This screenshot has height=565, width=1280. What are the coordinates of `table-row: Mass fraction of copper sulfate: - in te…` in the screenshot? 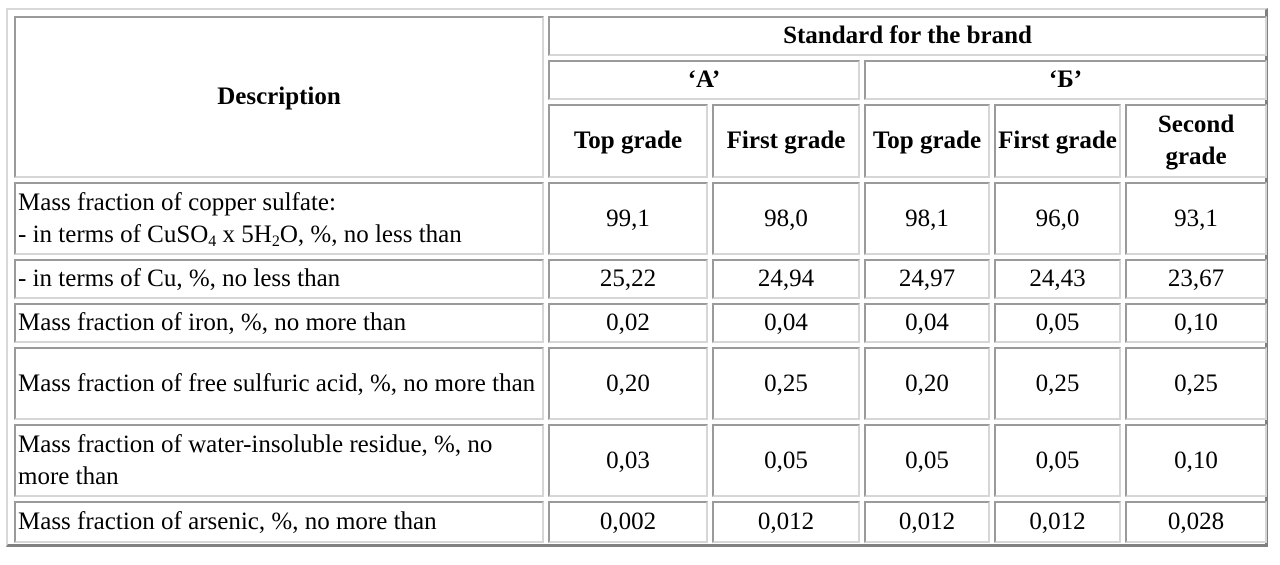 It's located at (641, 218).